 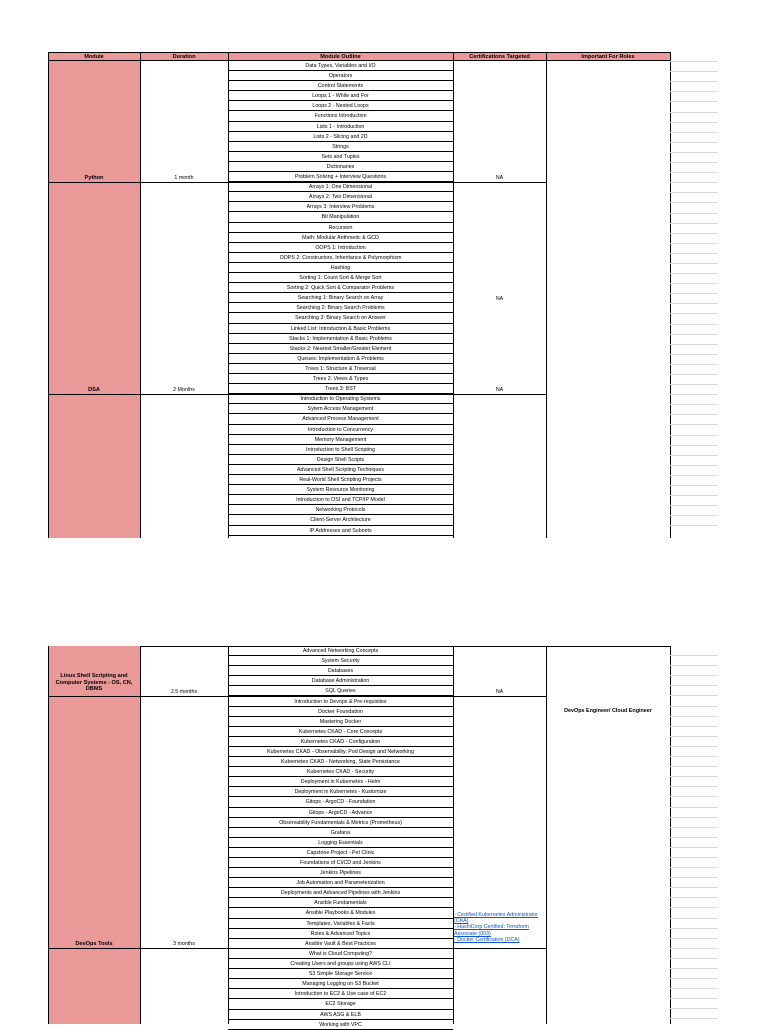 I want to click on list-item: Kubernetes CKAD - Core Concepts, so click(x=340, y=732).